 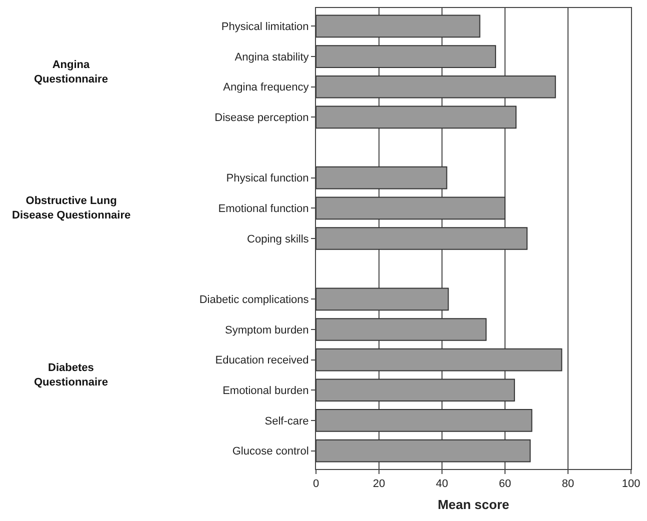 I want to click on y-tick-label: Education received, so click(x=262, y=360).